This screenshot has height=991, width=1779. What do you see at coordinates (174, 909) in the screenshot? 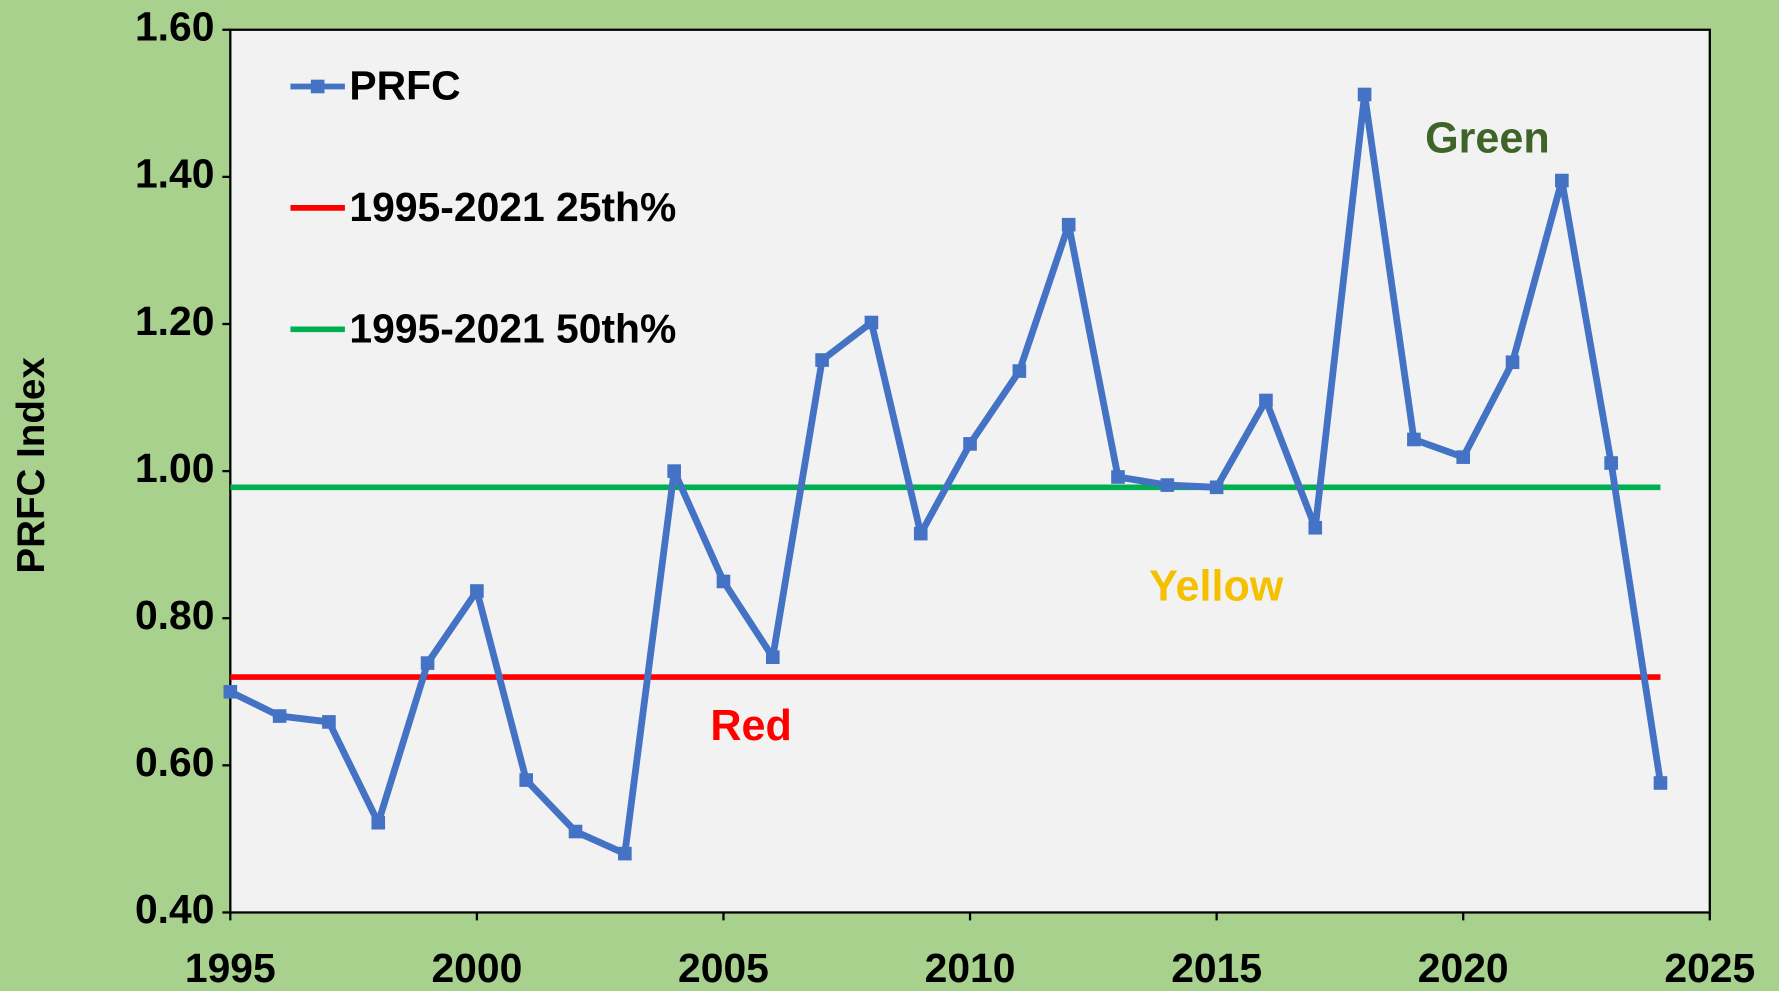
I see `y-tick-label: 0.40` at bounding box center [174, 909].